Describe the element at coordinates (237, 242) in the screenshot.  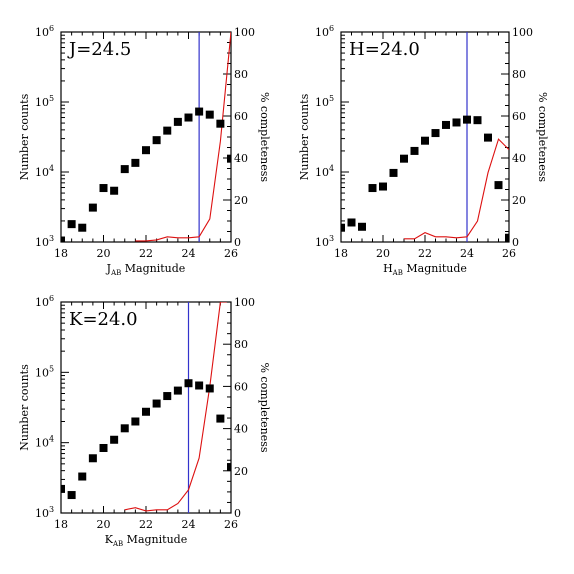
I see `y2-tick-label: 0` at that location.